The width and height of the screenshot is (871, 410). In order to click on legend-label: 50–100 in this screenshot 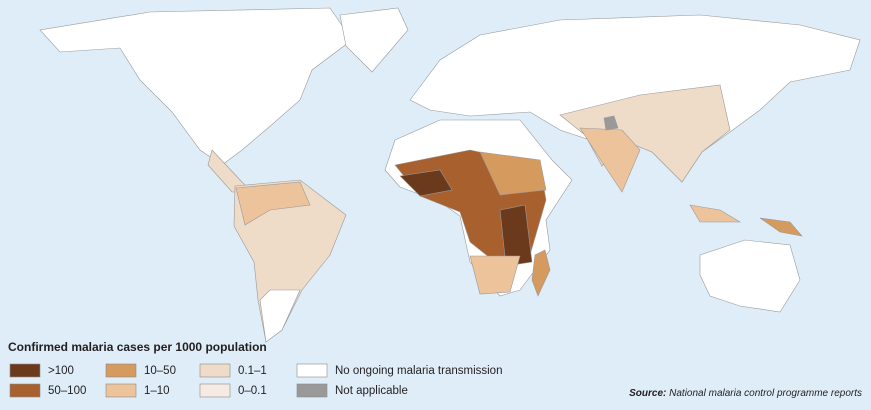, I will do `click(67, 391)`.